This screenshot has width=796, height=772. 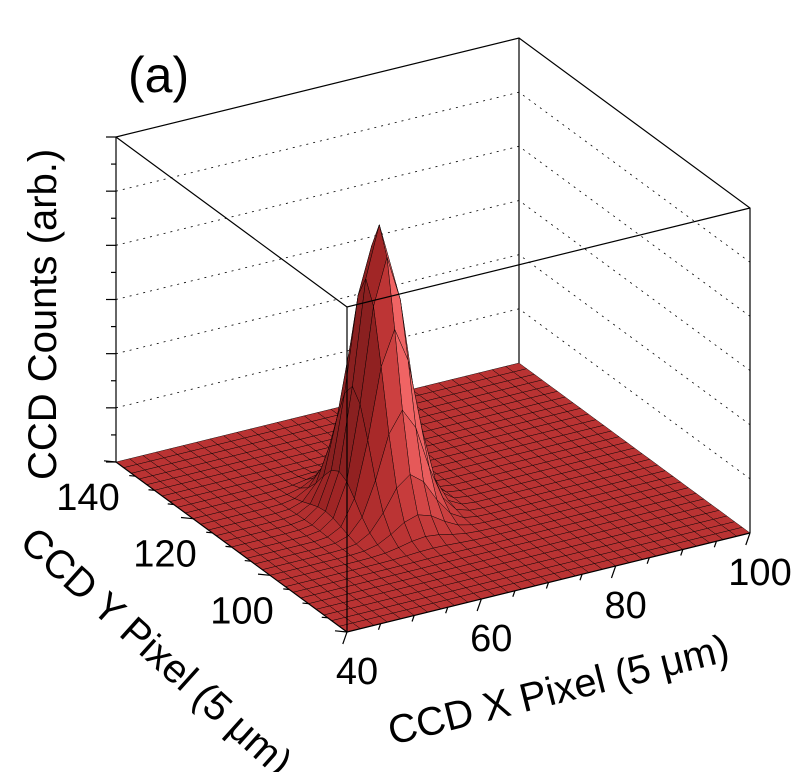 I want to click on x-tick-label: 60, so click(x=491, y=639).